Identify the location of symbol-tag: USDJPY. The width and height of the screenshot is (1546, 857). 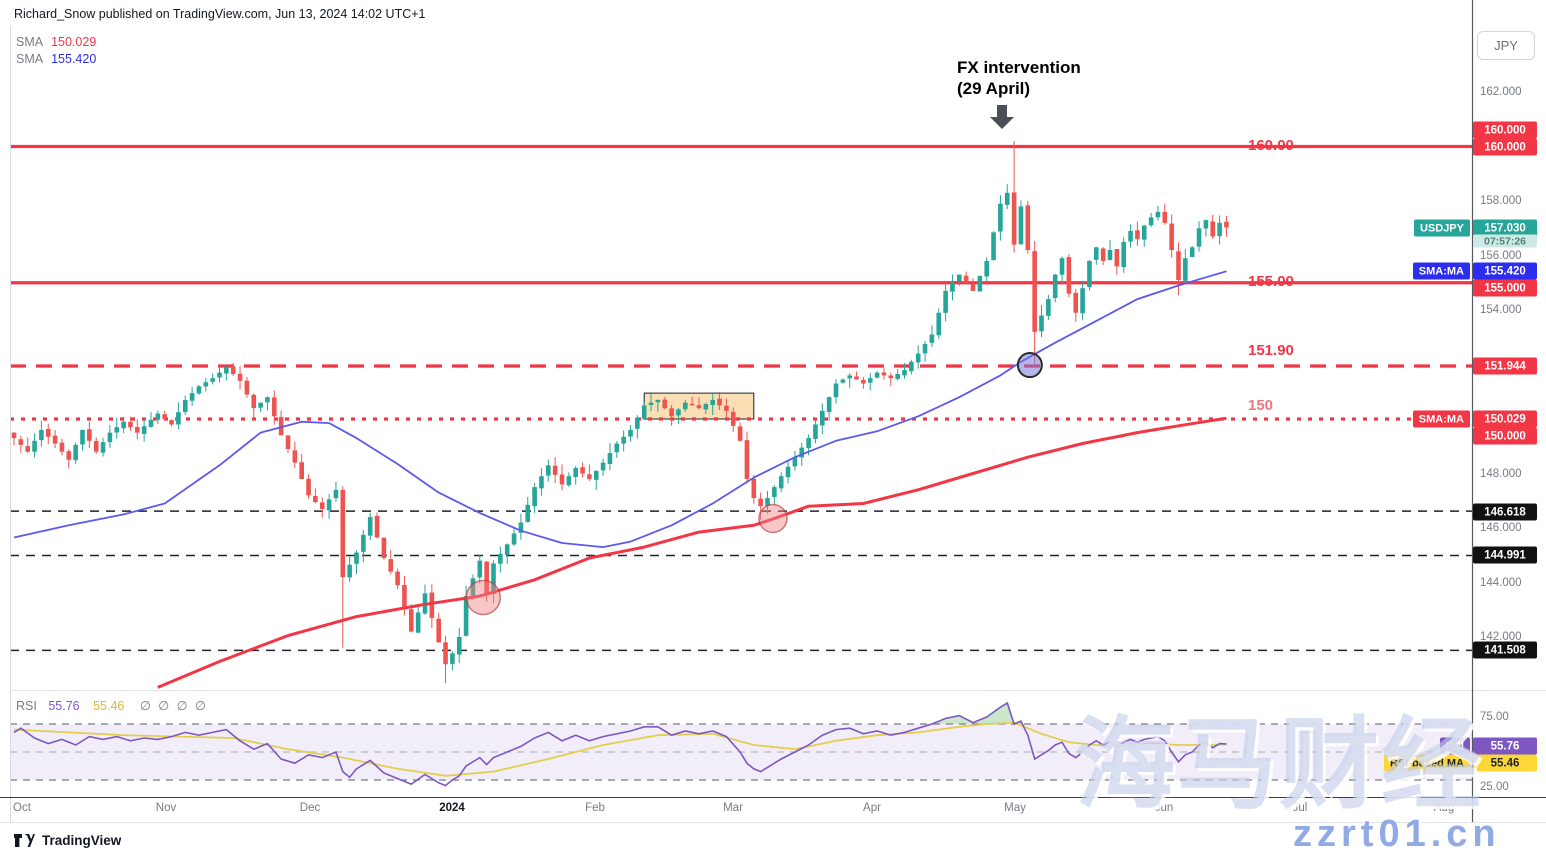
(1441, 228).